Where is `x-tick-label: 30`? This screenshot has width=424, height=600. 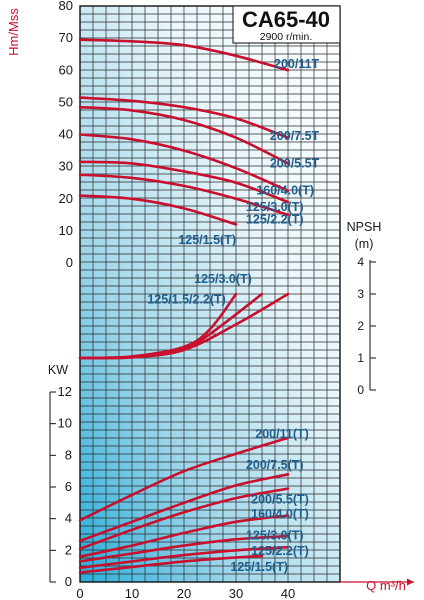 x-tick-label: 30 is located at coordinates (236, 593).